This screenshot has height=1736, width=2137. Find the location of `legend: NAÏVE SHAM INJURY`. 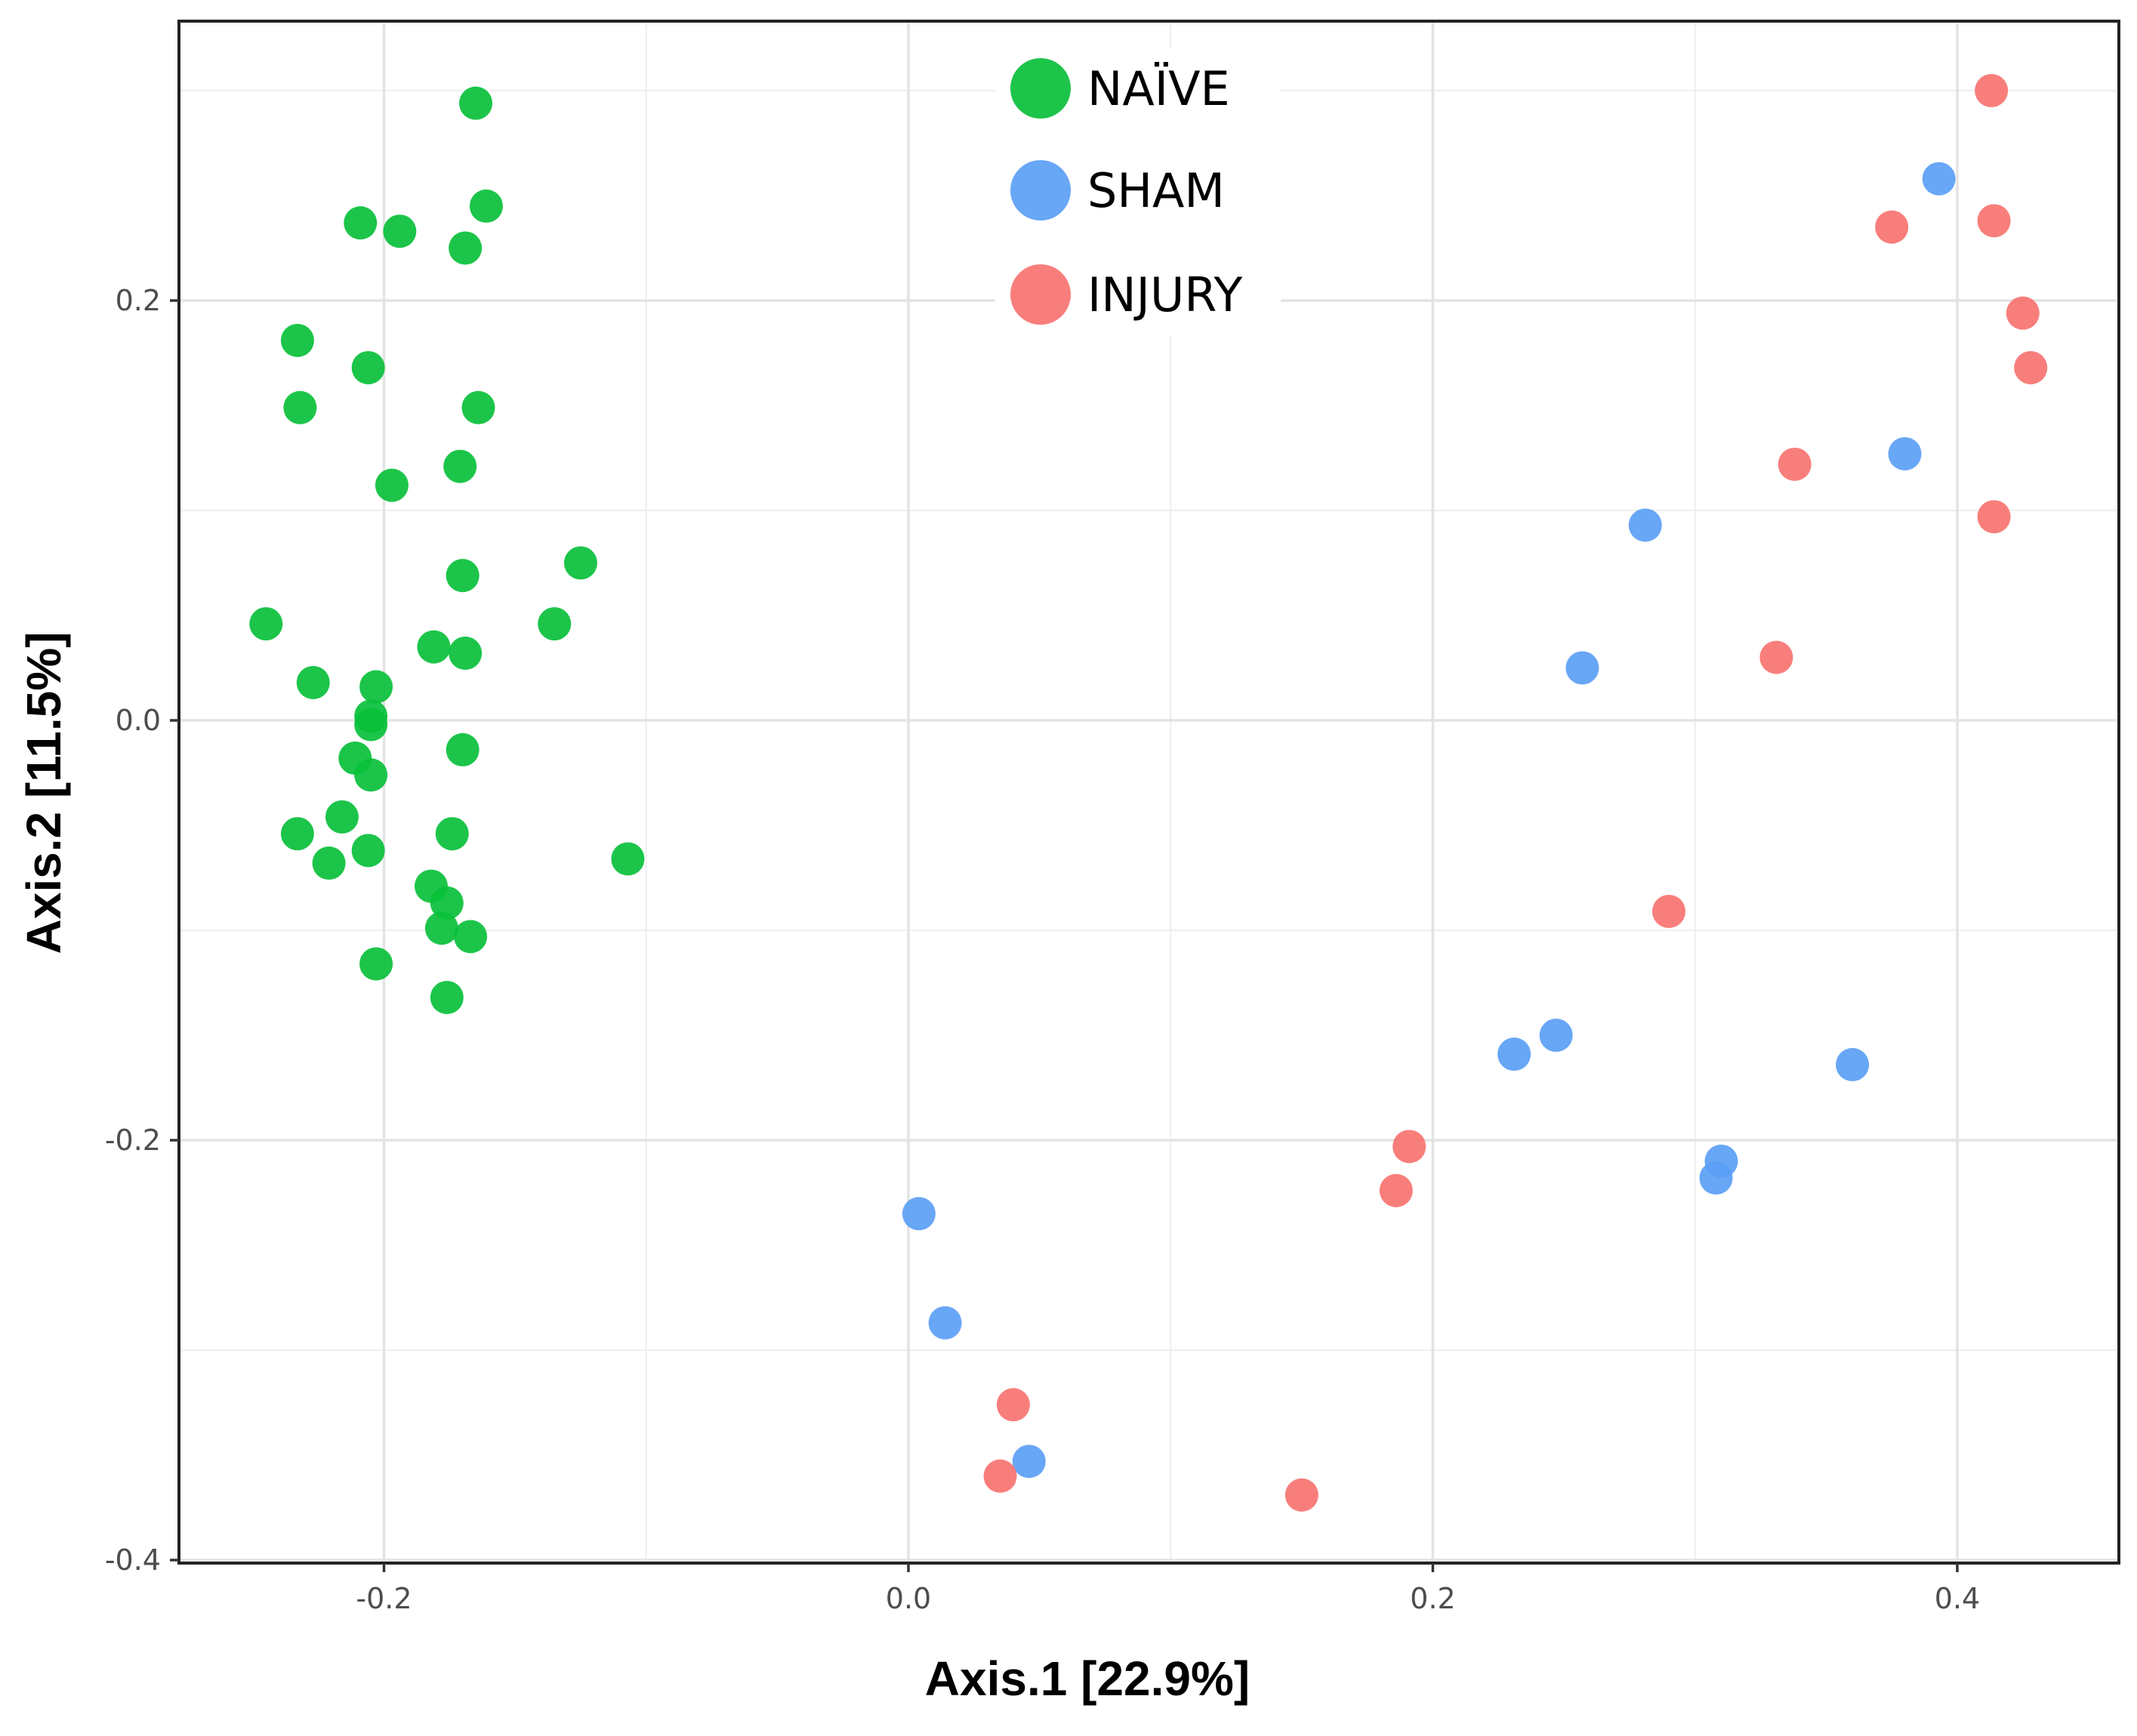

legend: NAÏVE SHAM INJURY is located at coordinates (1126, 192).